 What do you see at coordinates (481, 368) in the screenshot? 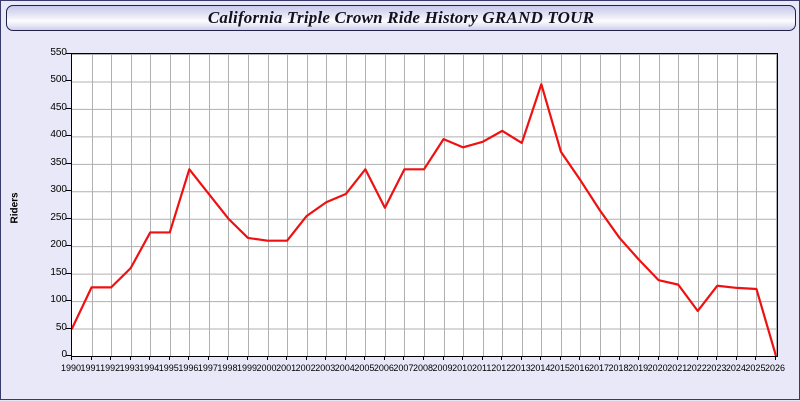
I see `x-axis-tick-2011: 2011` at bounding box center [481, 368].